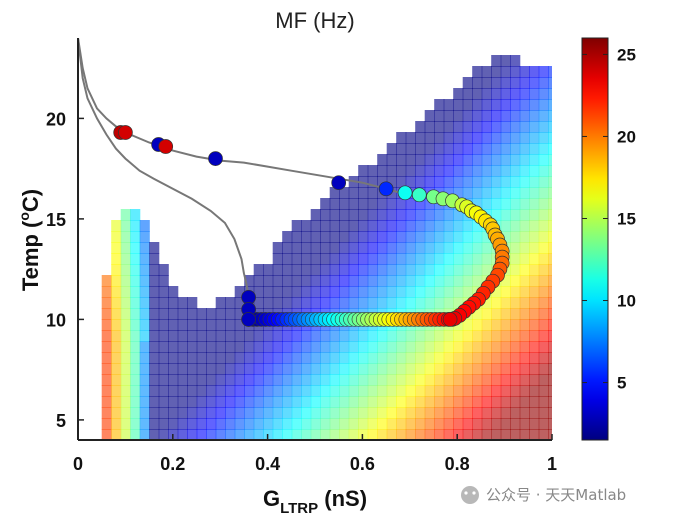 The height and width of the screenshot is (525, 700). Describe the element at coordinates (314, 20) in the screenshot. I see `chart-title: MF (Hz)` at that location.